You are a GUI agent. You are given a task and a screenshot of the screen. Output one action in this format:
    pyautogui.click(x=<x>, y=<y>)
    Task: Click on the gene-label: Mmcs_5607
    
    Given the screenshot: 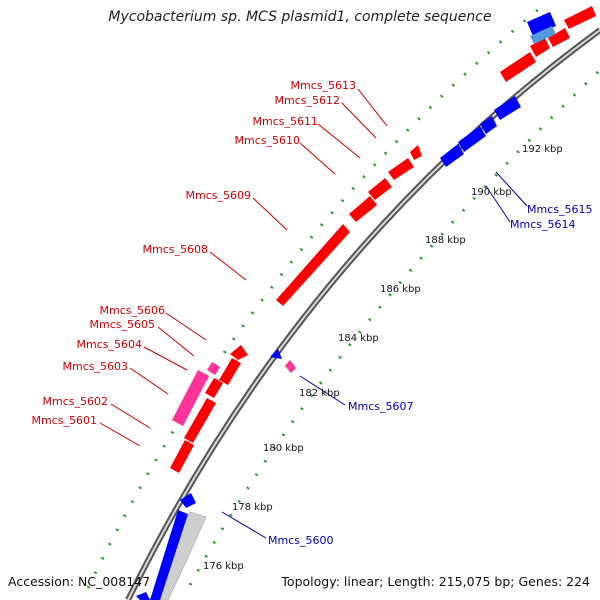 What is the action you would take?
    pyautogui.click(x=380, y=406)
    